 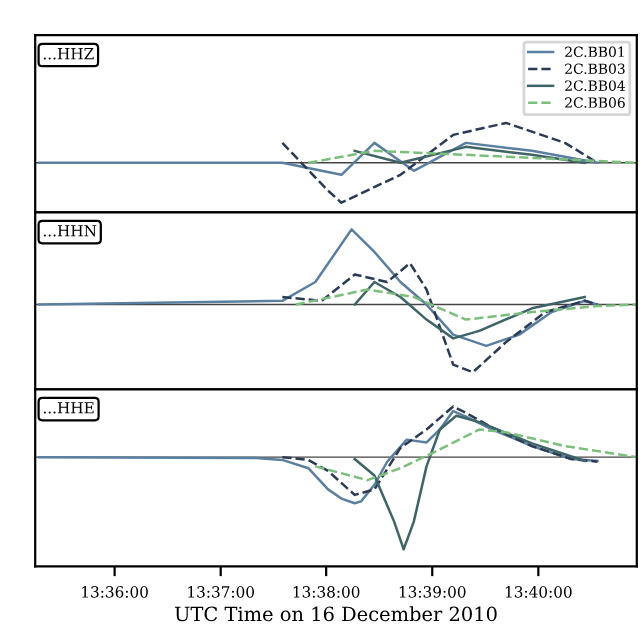 What do you see at coordinates (335, 614) in the screenshot?
I see `x-axis-title: UTC Time on 16 December 2010` at bounding box center [335, 614].